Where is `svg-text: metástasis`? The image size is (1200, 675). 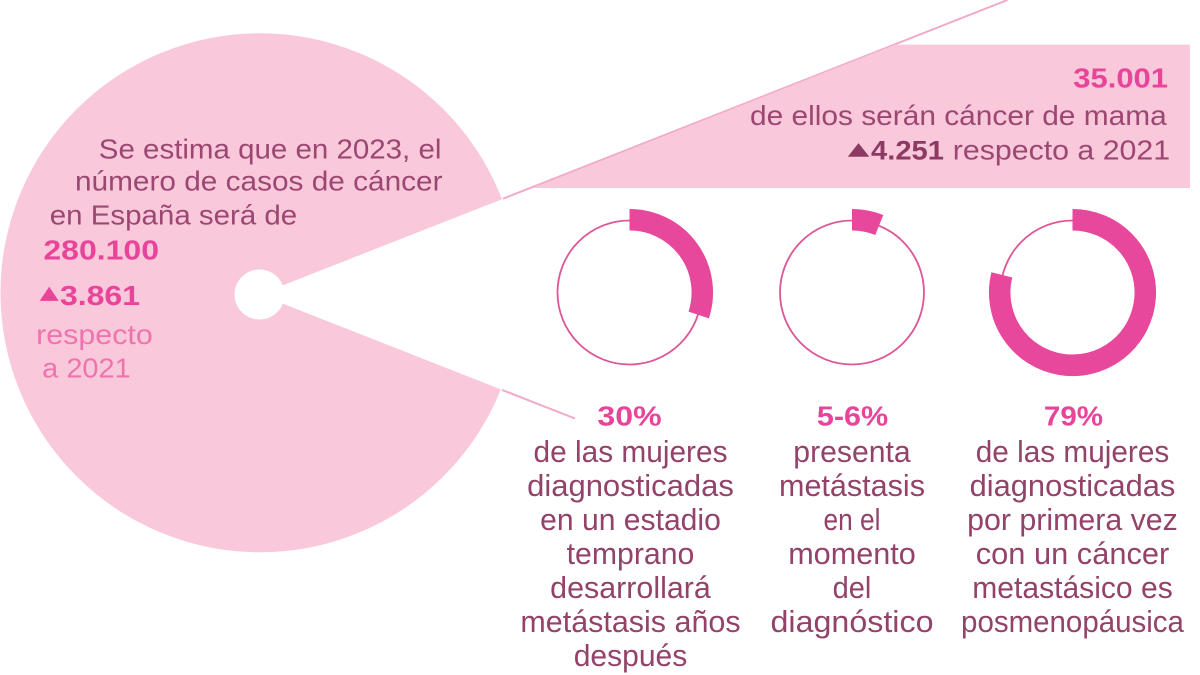 svg-text: metástasis is located at coordinates (852, 485).